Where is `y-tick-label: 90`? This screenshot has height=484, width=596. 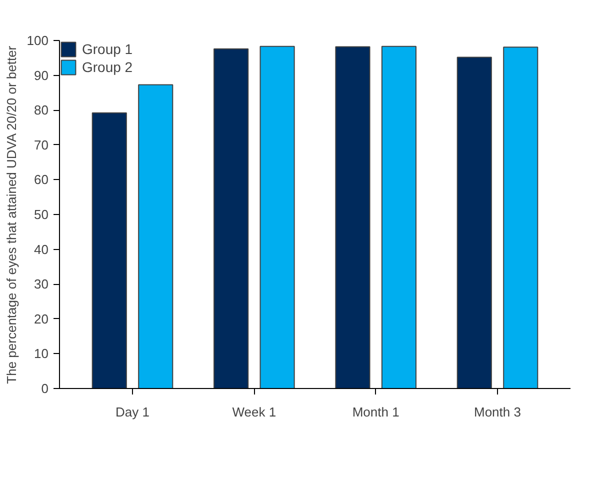 y-tick-label: 90 is located at coordinates (41, 75).